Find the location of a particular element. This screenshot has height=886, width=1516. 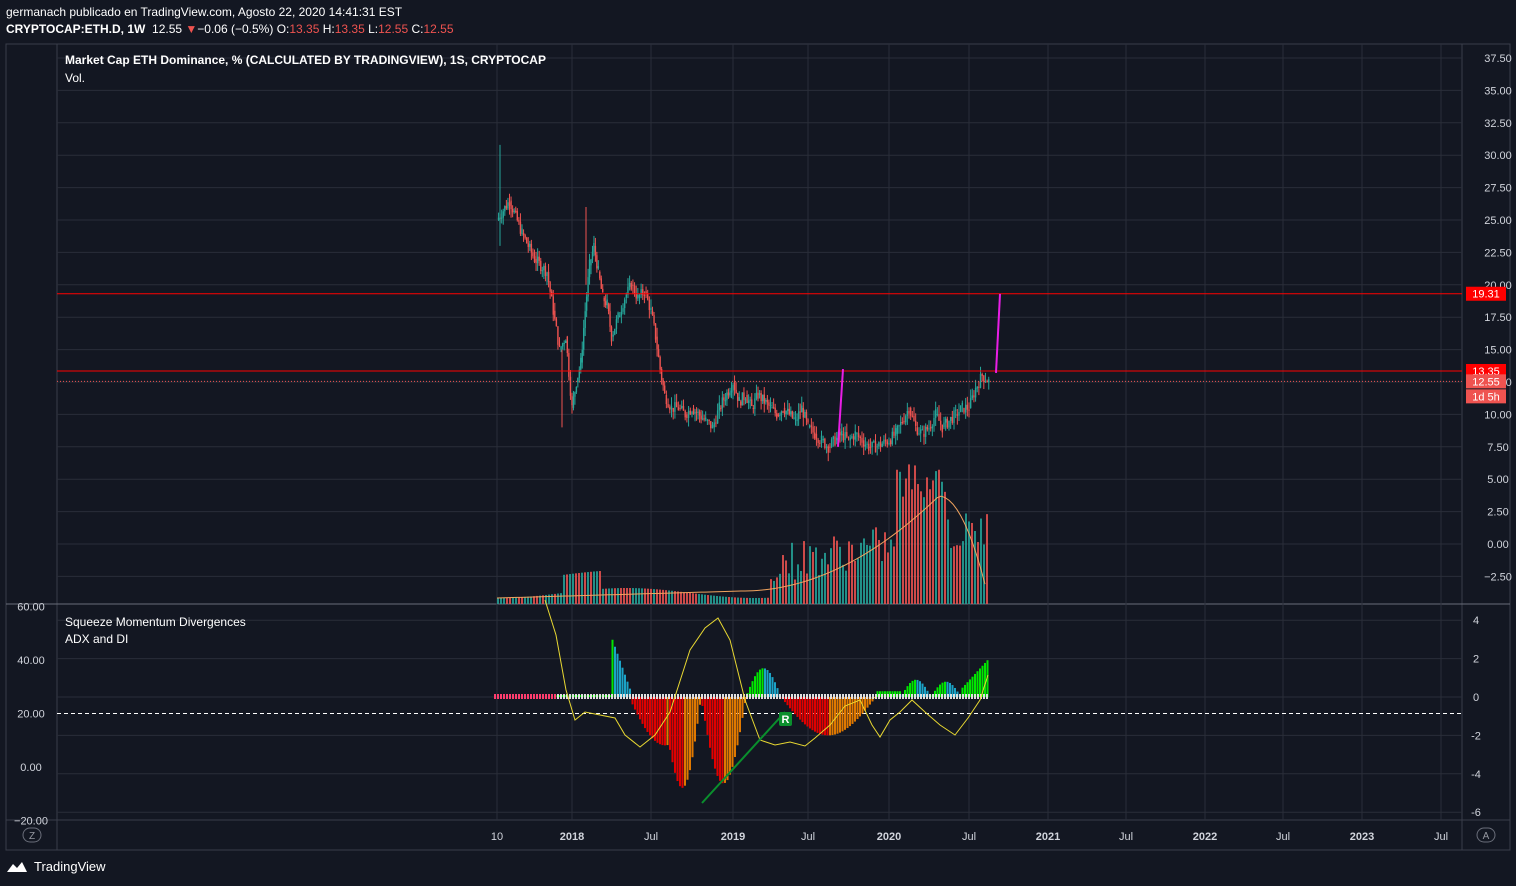

high-label: H: is located at coordinates (328, 29).